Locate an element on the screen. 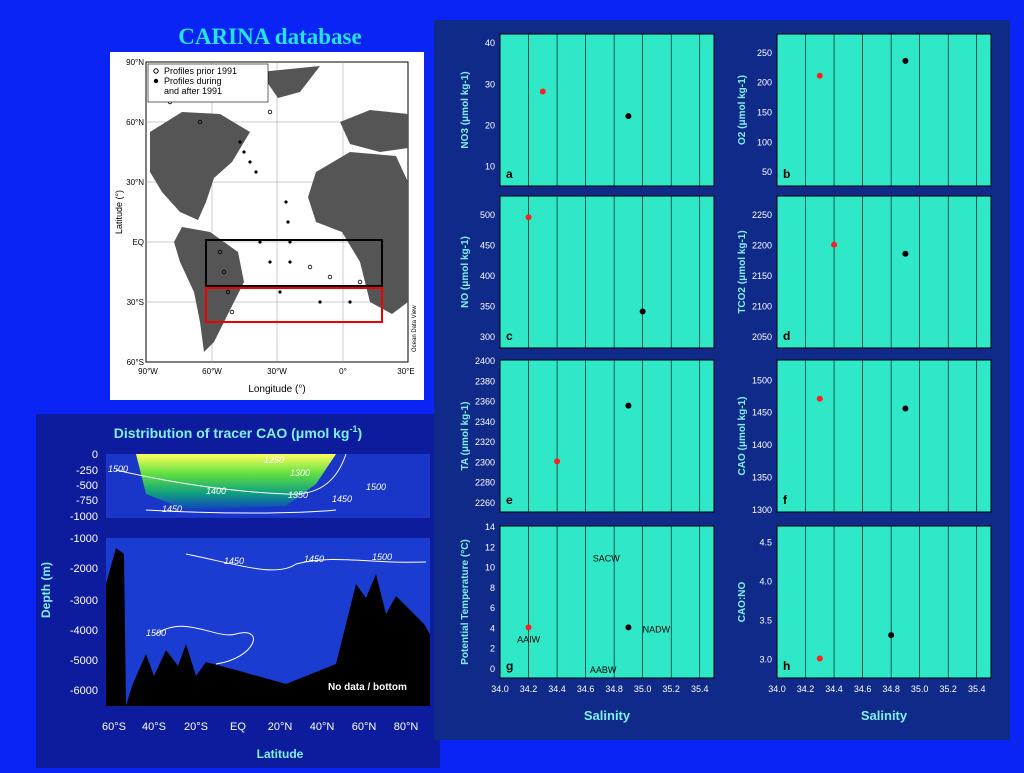 Image resolution: width=1024 pixels, height=773 pixels. scatter-panel-c: 500 450 400 350 300 NO (μmol kg-1) c is located at coordinates (587, 272).